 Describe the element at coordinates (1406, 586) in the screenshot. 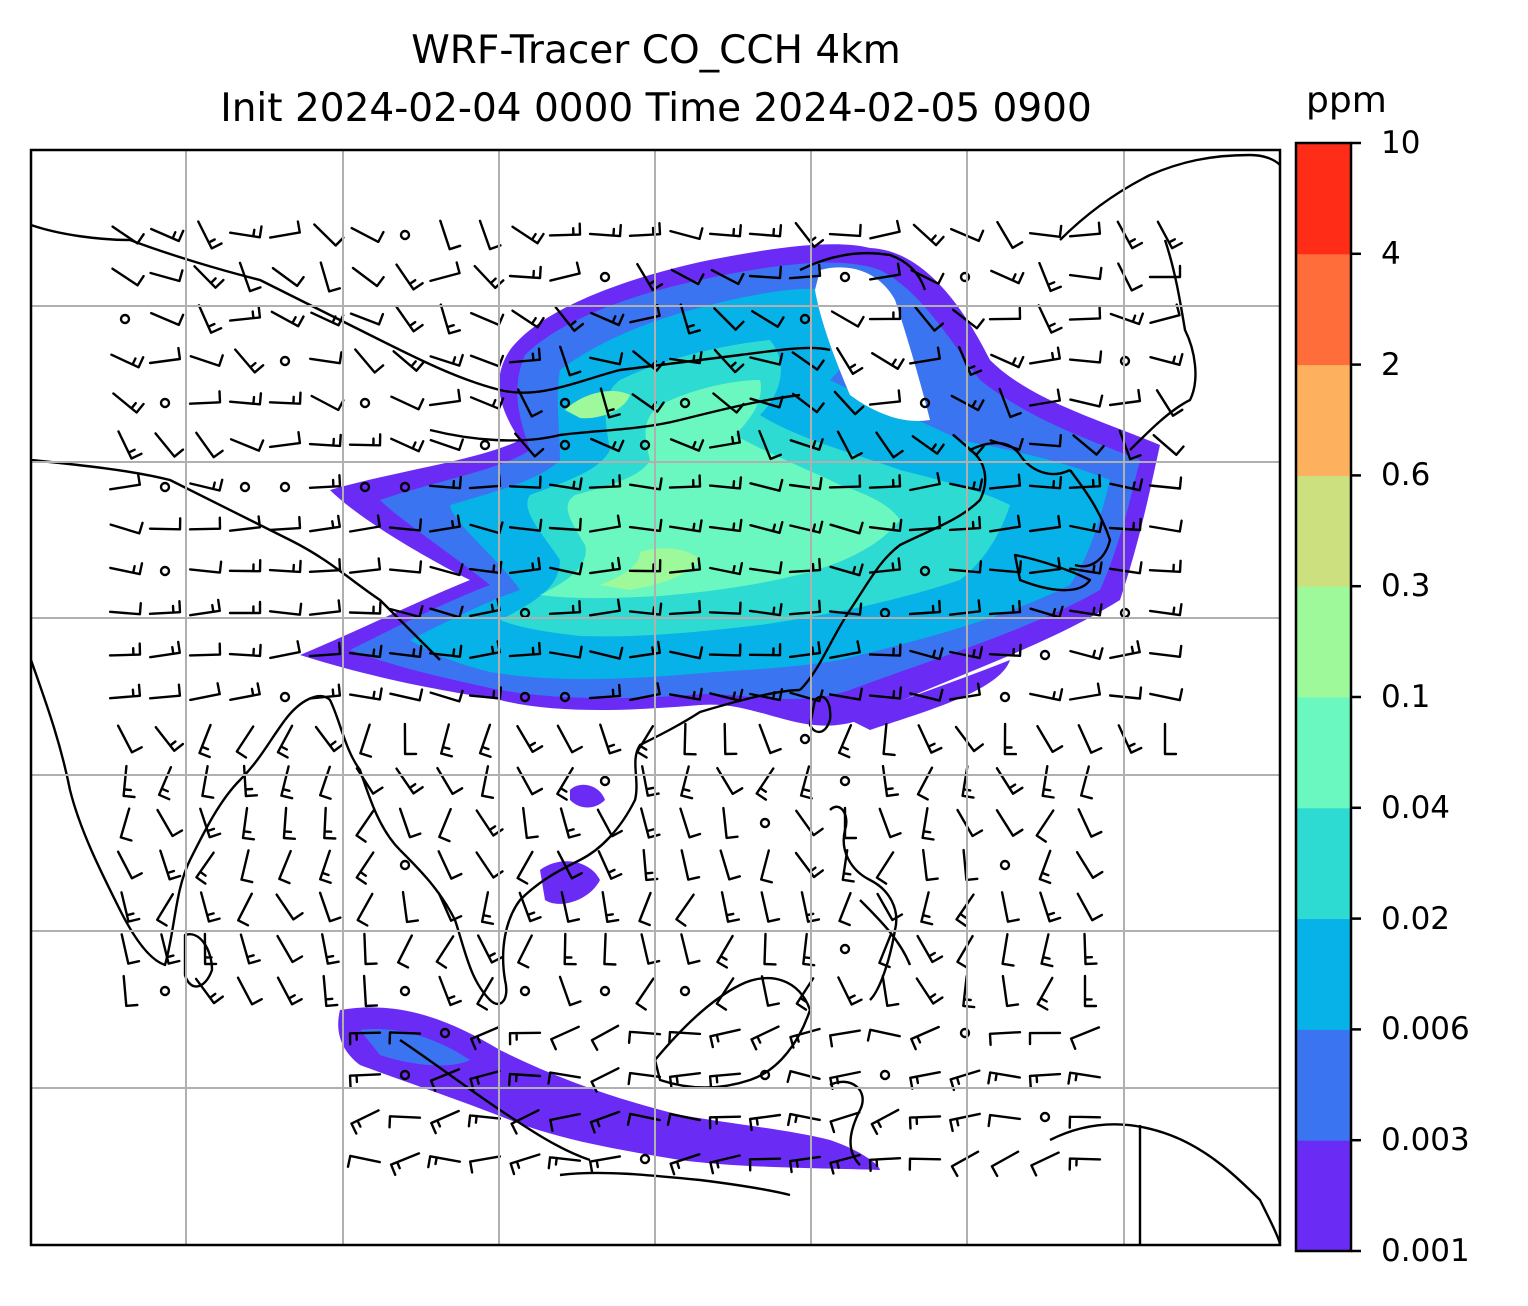

I see `colorbar-tick-label: 0.3` at that location.